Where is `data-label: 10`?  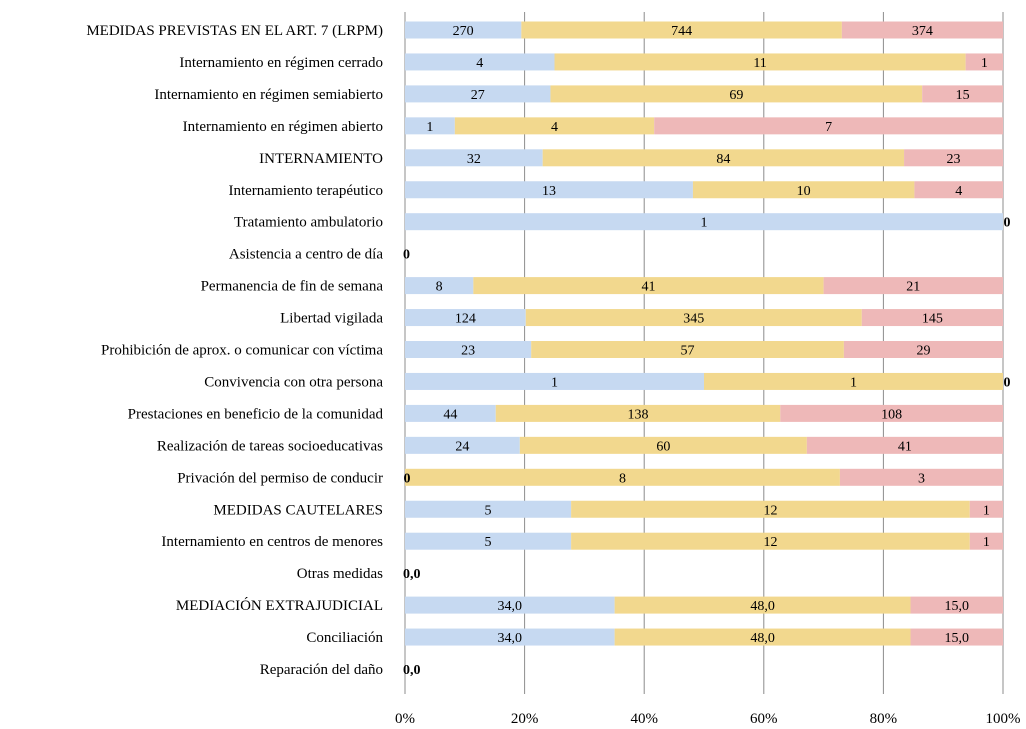 data-label: 10 is located at coordinates (804, 191).